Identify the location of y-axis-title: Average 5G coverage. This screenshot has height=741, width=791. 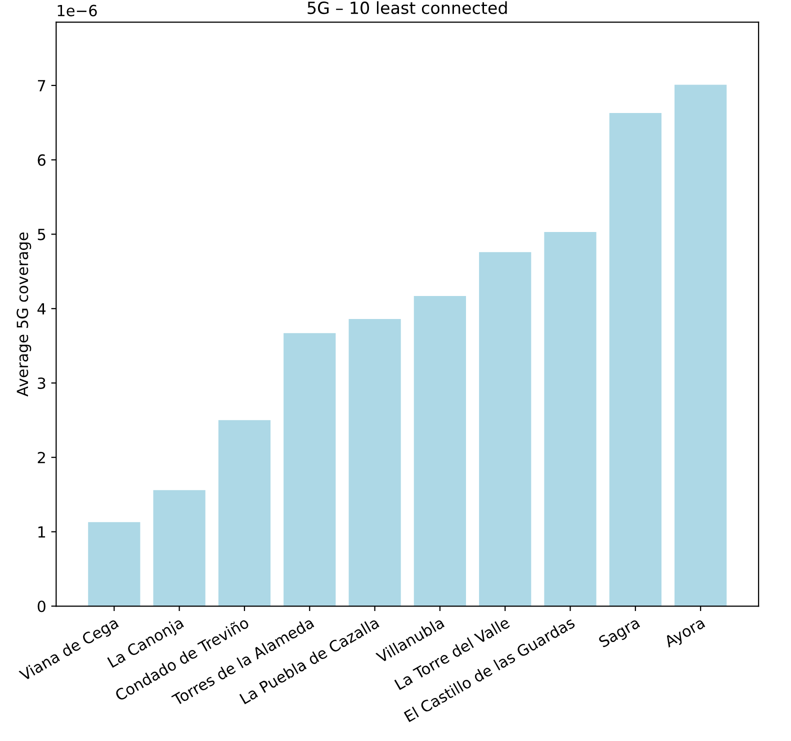
(24, 314).